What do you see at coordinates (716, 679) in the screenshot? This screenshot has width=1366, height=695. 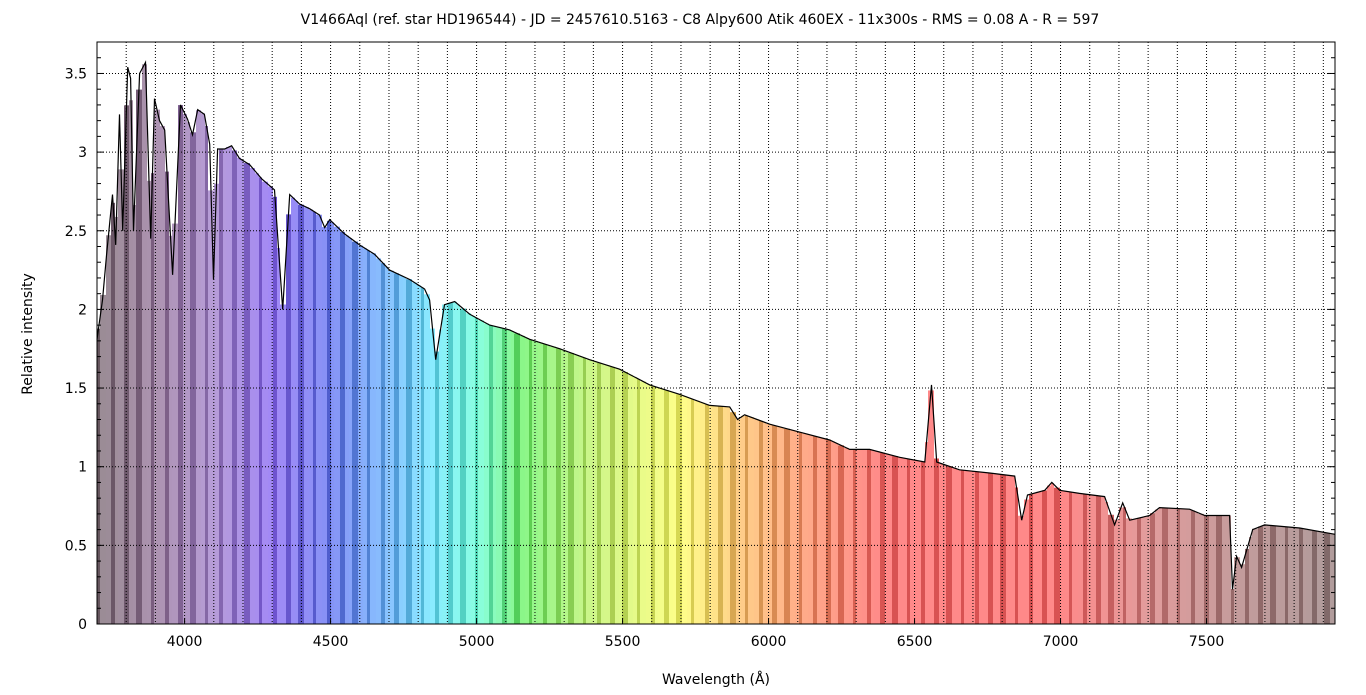 I see `x-axis-label: Wavelength (Å)` at bounding box center [716, 679].